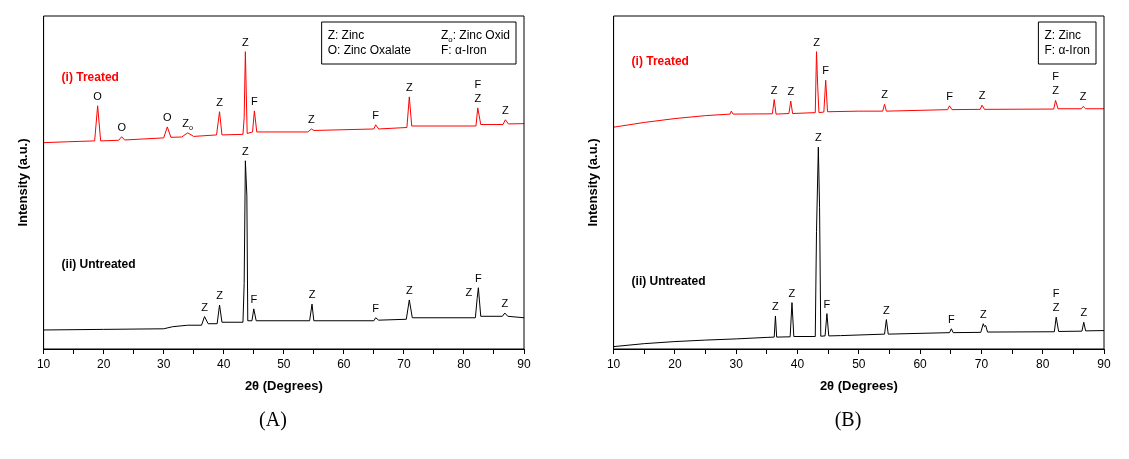  I want to click on text: (B), so click(848, 419).